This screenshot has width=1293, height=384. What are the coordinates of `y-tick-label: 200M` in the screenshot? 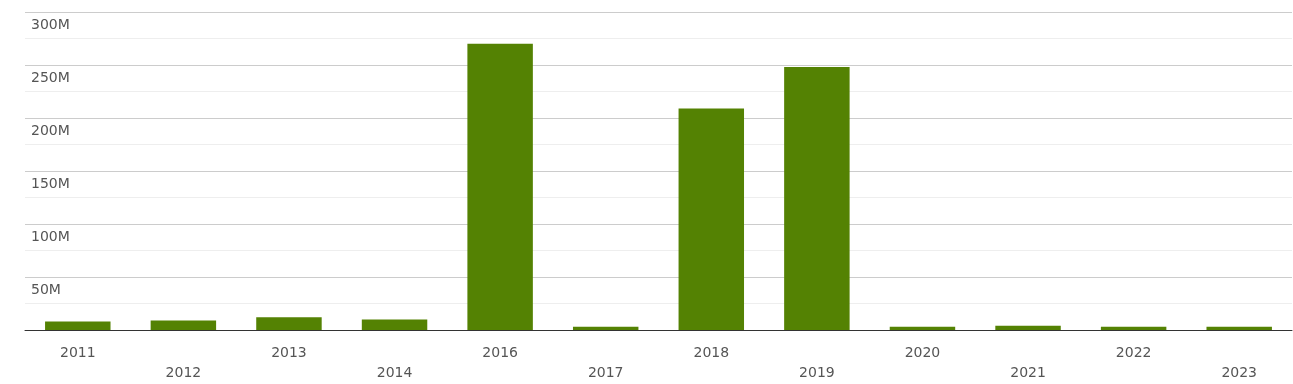 It's located at (50, 130).